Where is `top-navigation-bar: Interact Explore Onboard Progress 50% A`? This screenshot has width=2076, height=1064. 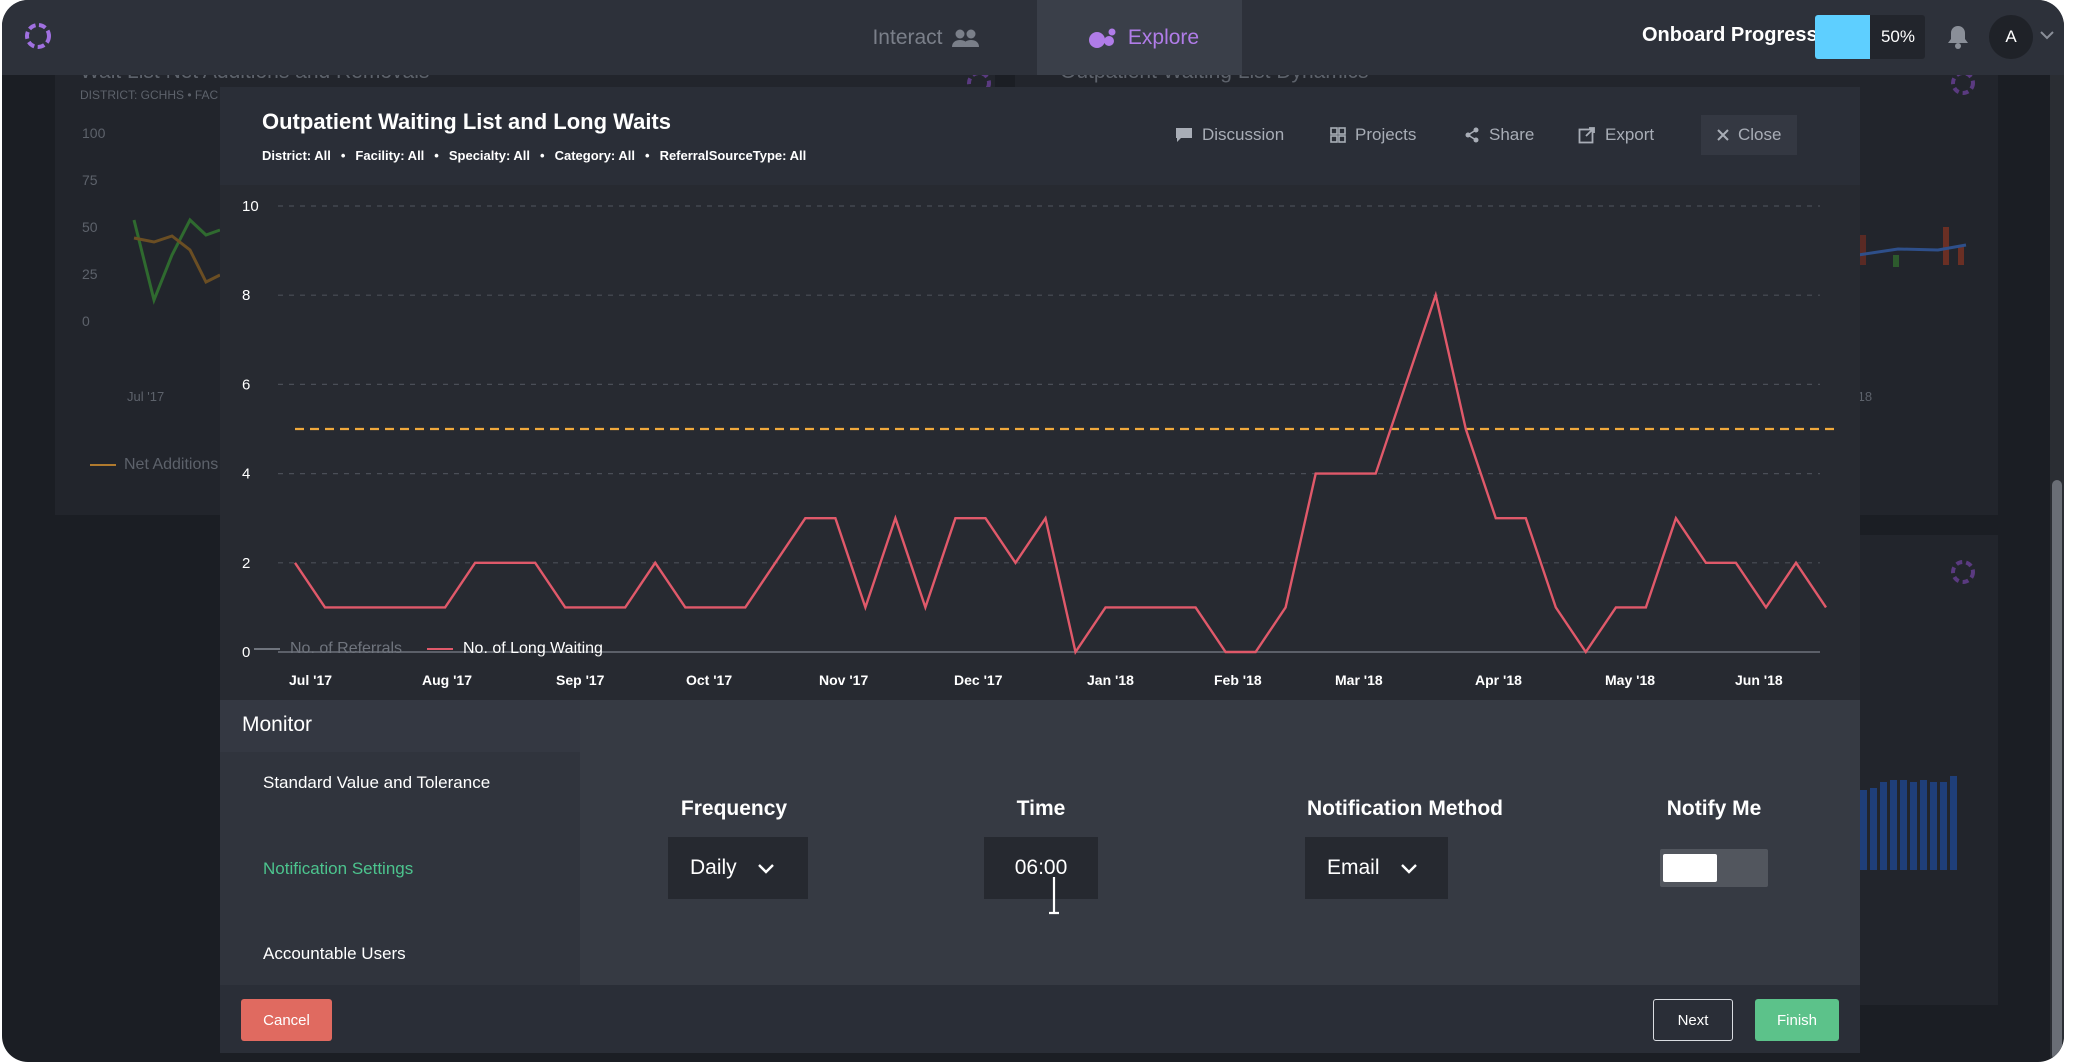
top-navigation-bar: Interact Explore Onboard Progress 50% A is located at coordinates (1033, 37).